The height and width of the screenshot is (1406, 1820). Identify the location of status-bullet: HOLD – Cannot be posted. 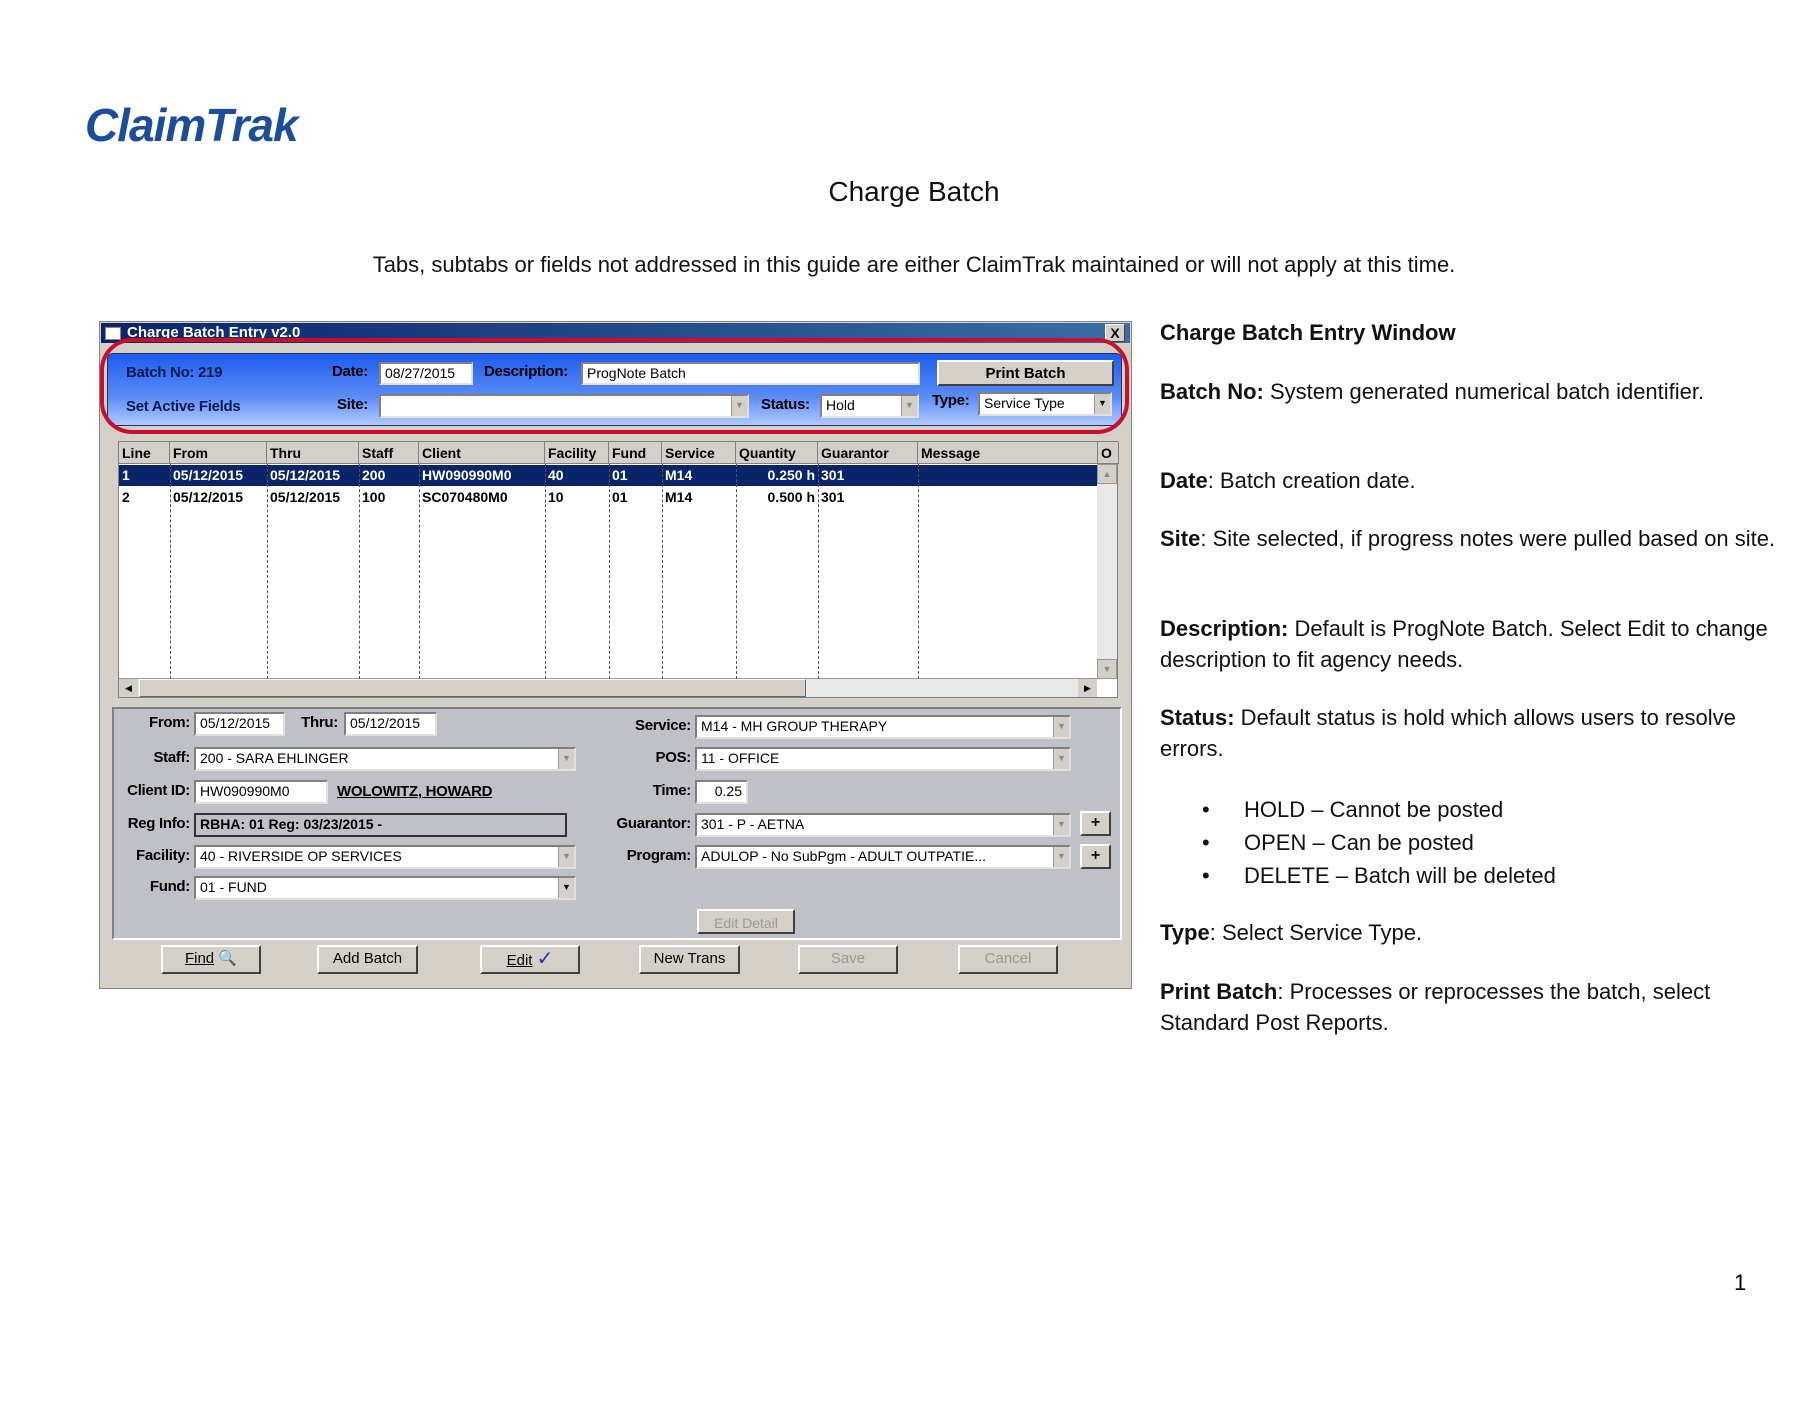
(1374, 809).